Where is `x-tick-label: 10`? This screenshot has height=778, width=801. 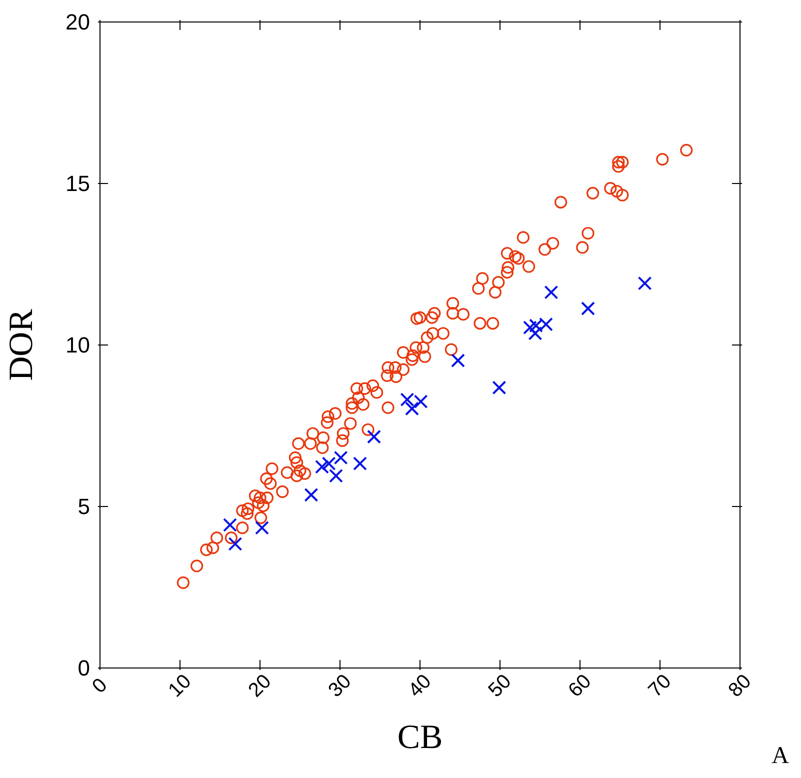
x-tick-label: 10 is located at coordinates (180, 686).